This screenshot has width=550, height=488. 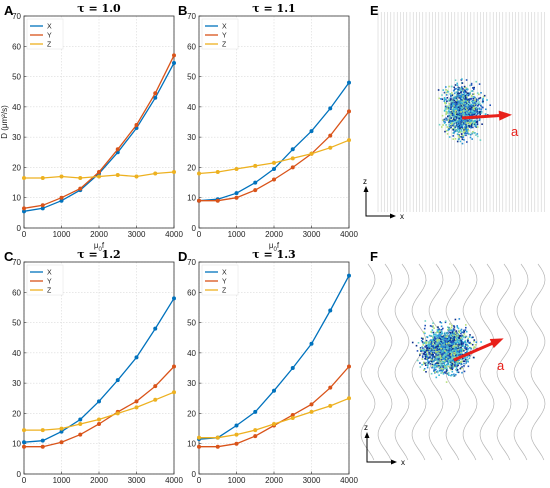 What do you see at coordinates (330, 387) in the screenshot?
I see `data-point-y` at bounding box center [330, 387].